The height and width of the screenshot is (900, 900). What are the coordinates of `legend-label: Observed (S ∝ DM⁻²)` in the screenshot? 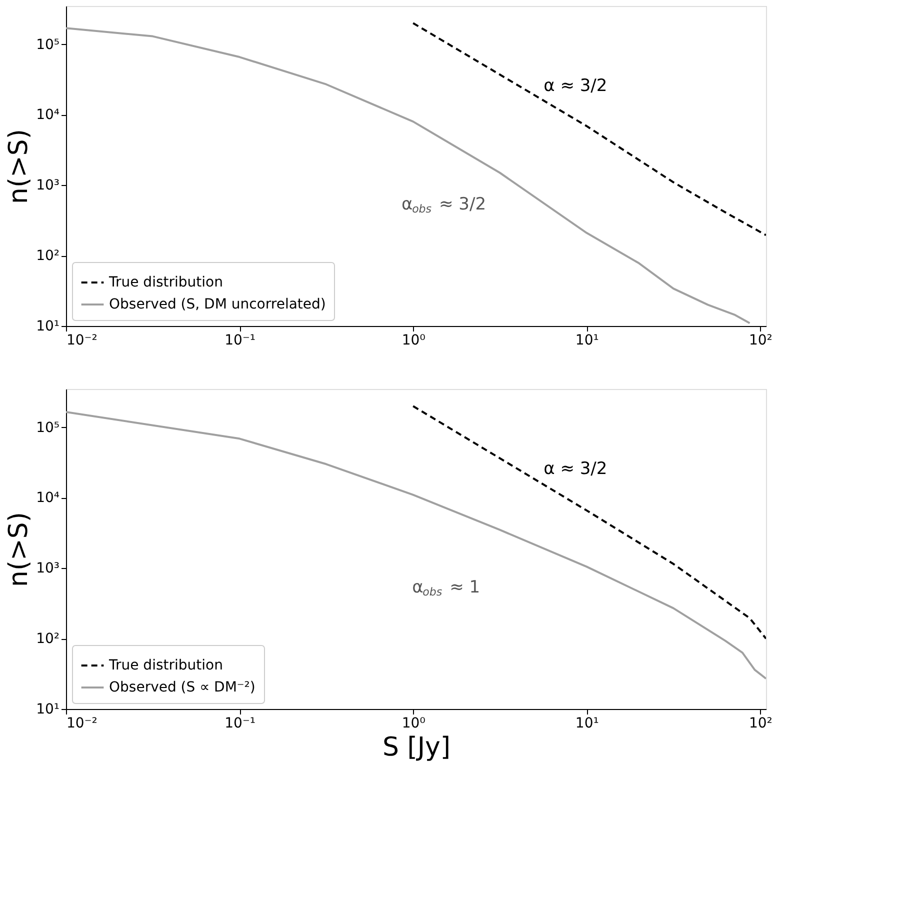 It's located at (182, 688).